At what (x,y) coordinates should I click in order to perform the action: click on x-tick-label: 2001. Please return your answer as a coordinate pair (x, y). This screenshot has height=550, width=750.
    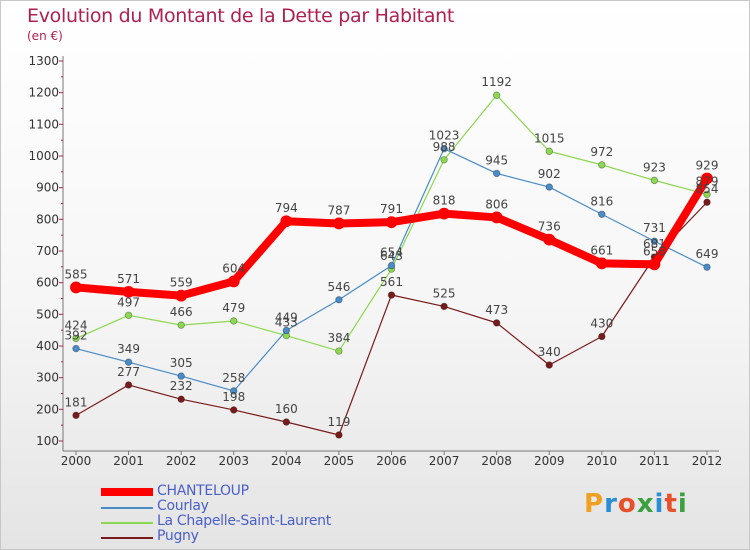
    Looking at the image, I should click on (128, 461).